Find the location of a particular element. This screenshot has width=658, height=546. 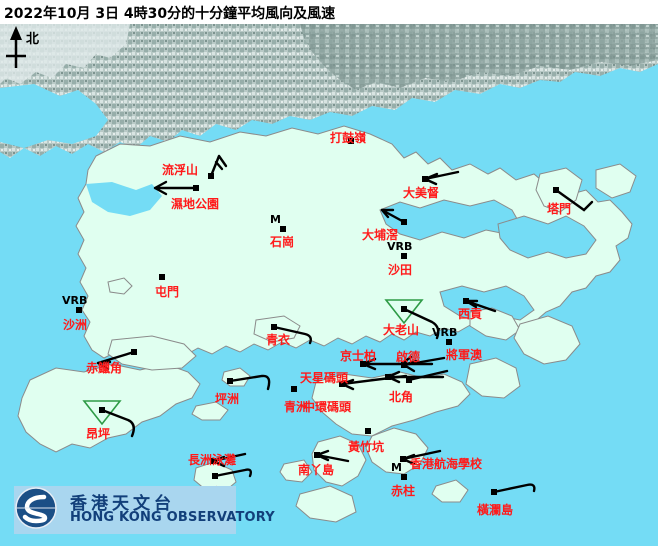

station-label: 黃竹坑 is located at coordinates (366, 447).